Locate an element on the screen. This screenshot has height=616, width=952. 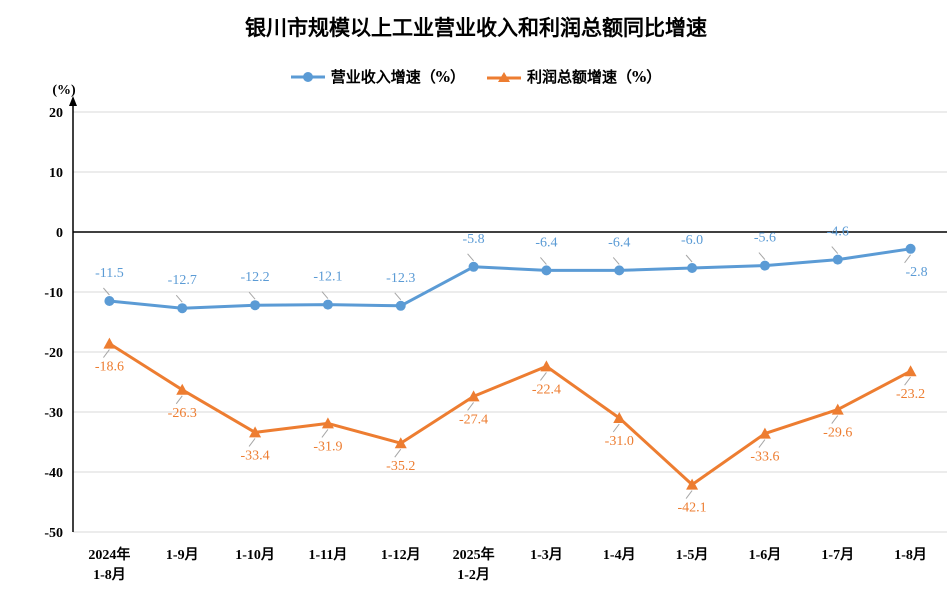
x-tick-label: 1-7月 is located at coordinates (837, 555).